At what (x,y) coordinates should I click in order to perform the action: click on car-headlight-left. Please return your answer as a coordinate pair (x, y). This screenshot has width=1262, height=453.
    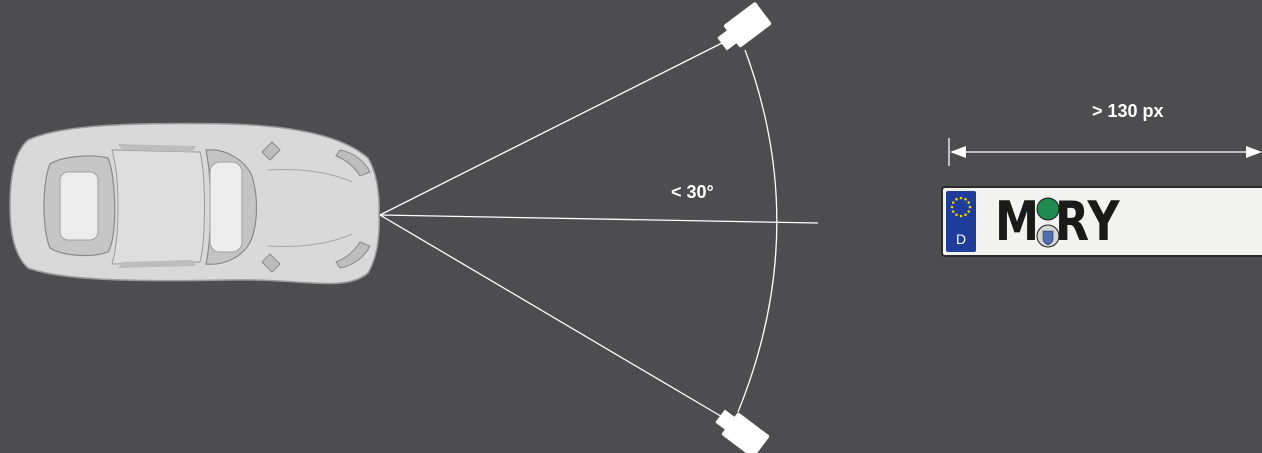
    Looking at the image, I should click on (353, 163).